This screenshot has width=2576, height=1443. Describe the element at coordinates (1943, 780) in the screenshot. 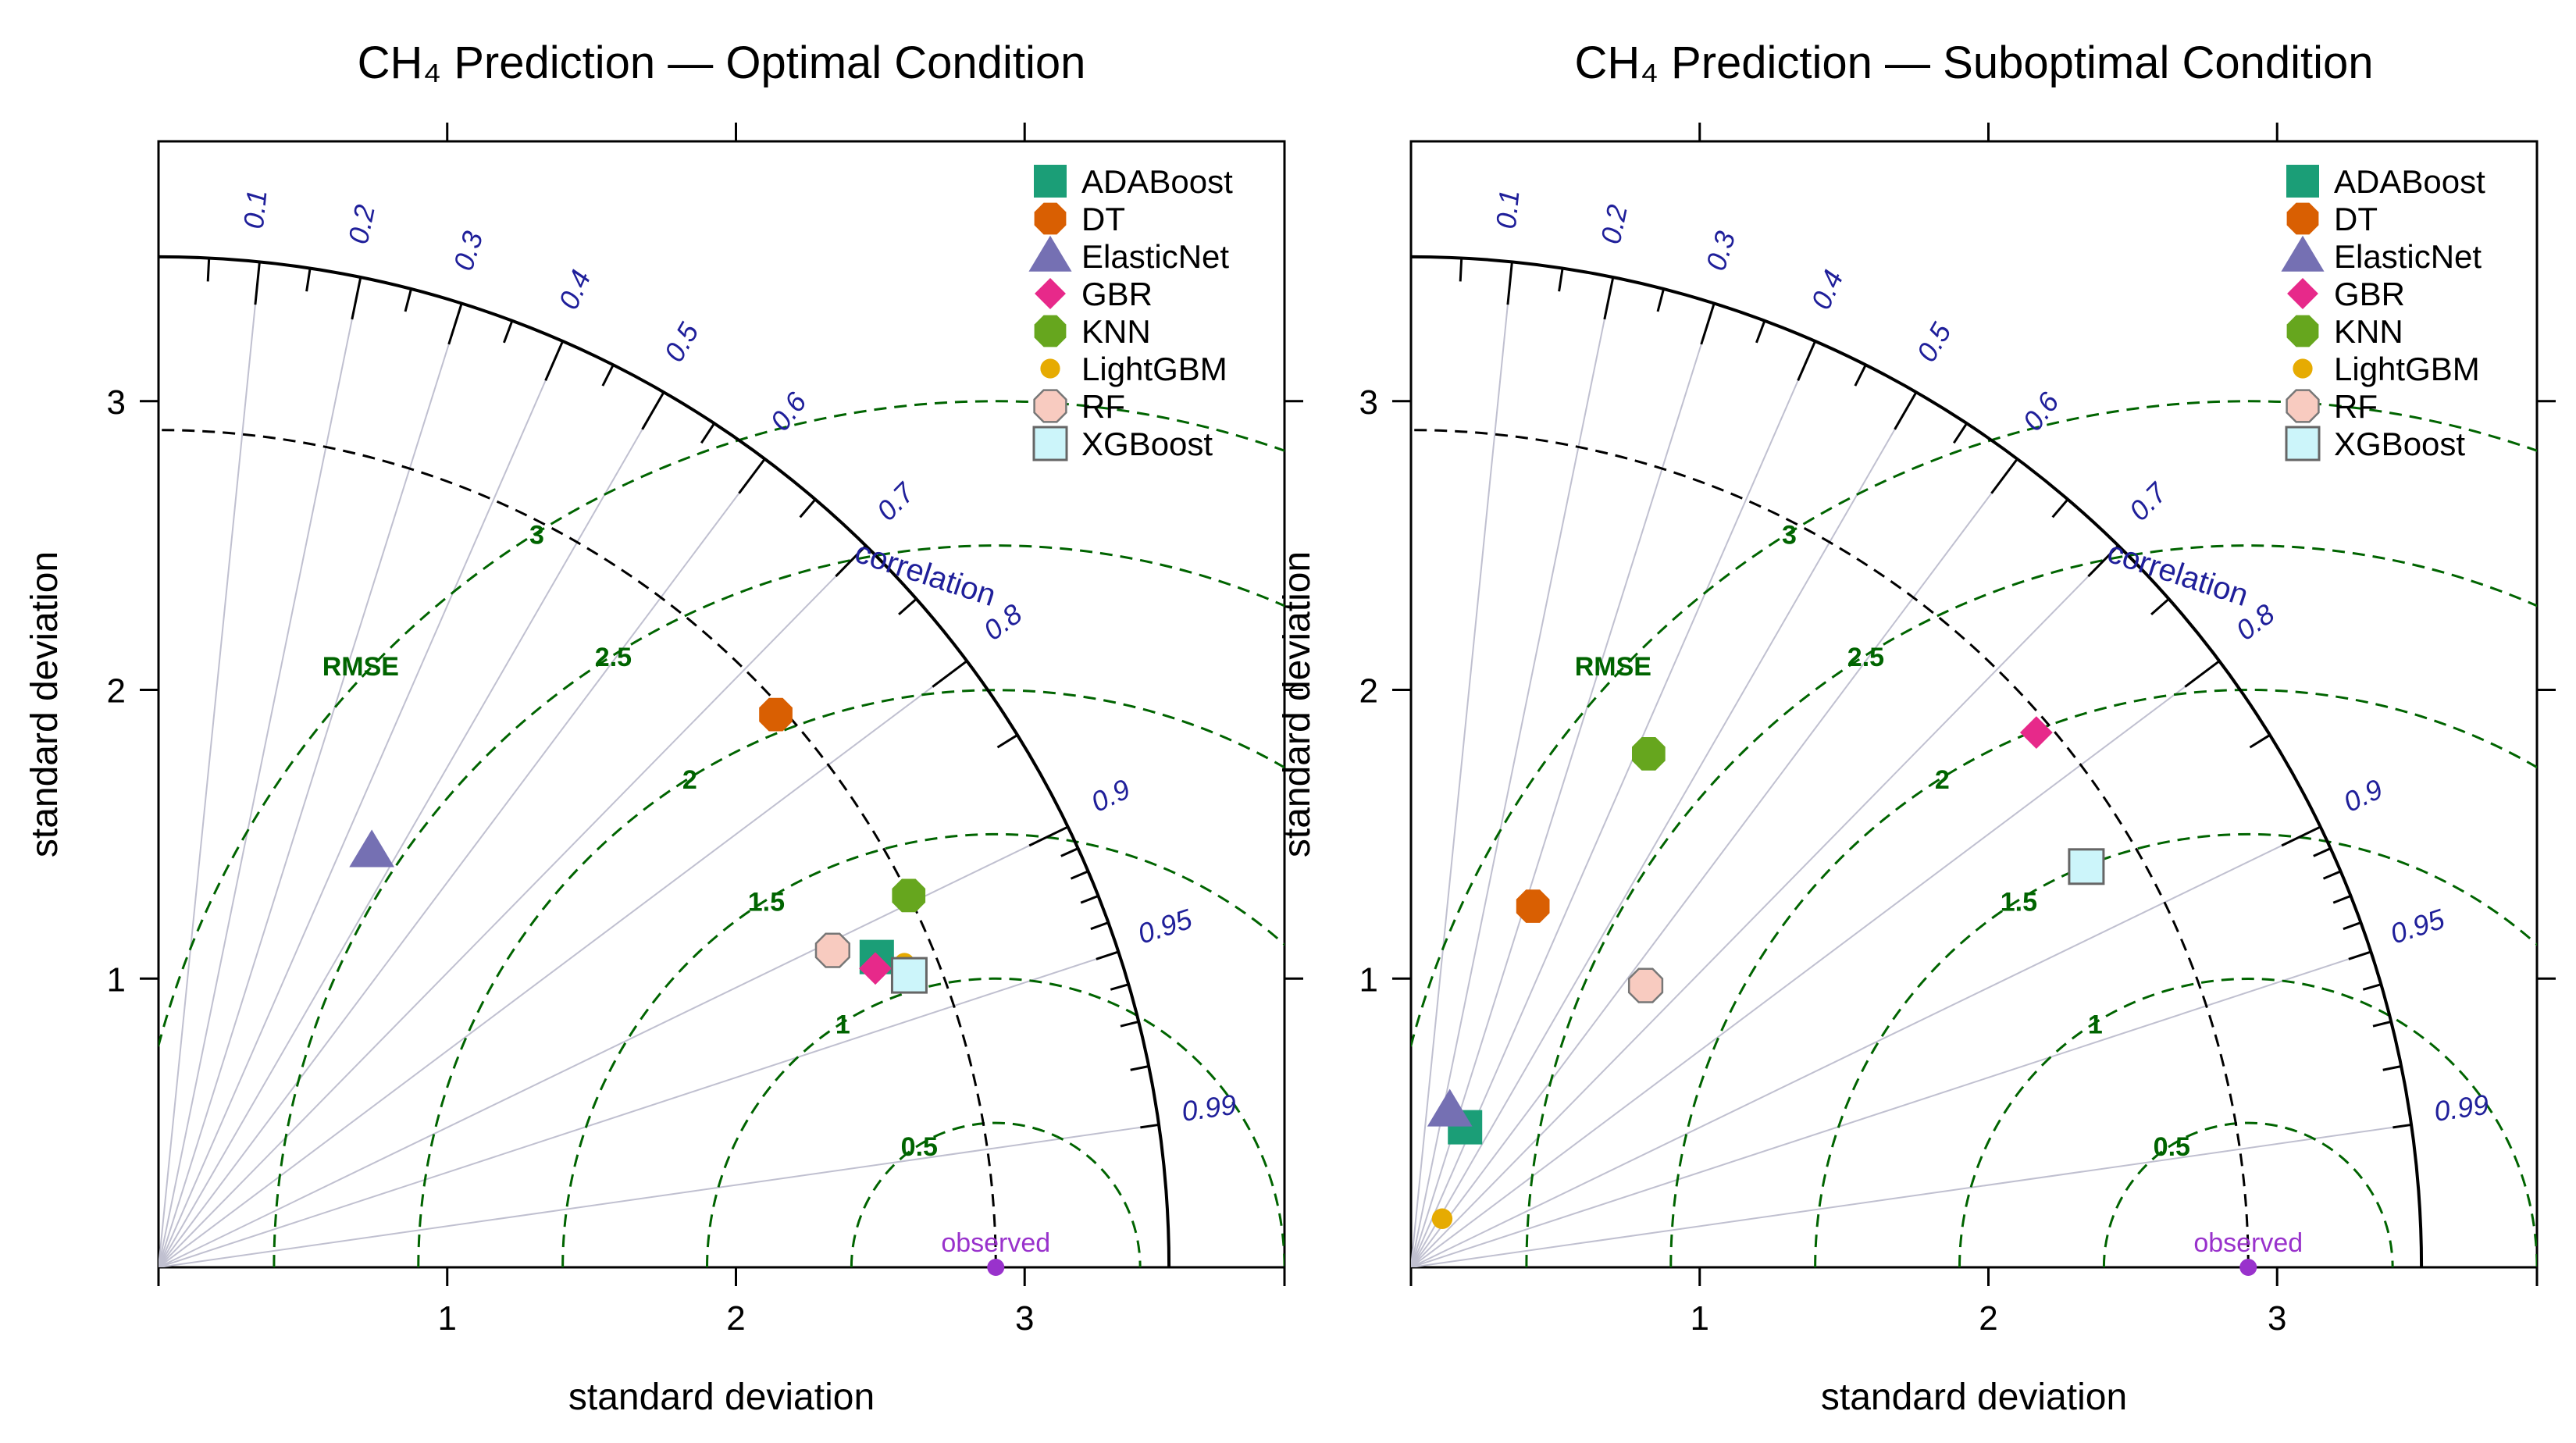

I see `rmse-contour-label: 2` at that location.